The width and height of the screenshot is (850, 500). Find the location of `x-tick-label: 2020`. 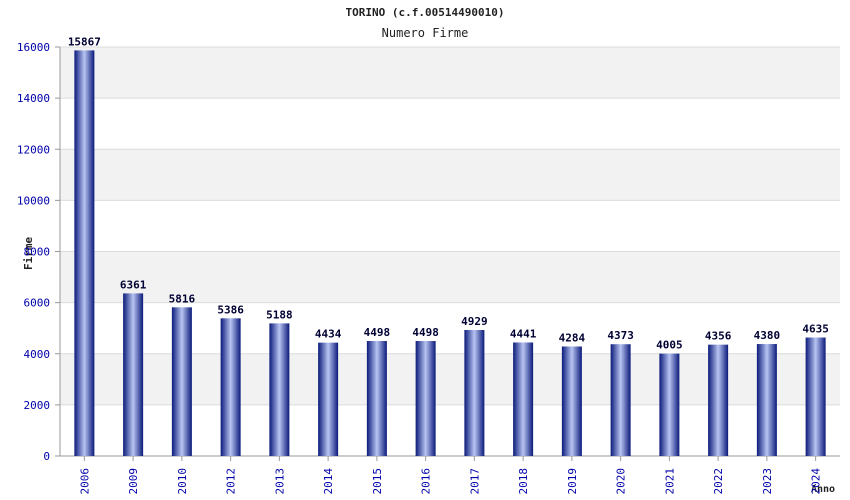

x-tick-label: 2020 is located at coordinates (621, 481).